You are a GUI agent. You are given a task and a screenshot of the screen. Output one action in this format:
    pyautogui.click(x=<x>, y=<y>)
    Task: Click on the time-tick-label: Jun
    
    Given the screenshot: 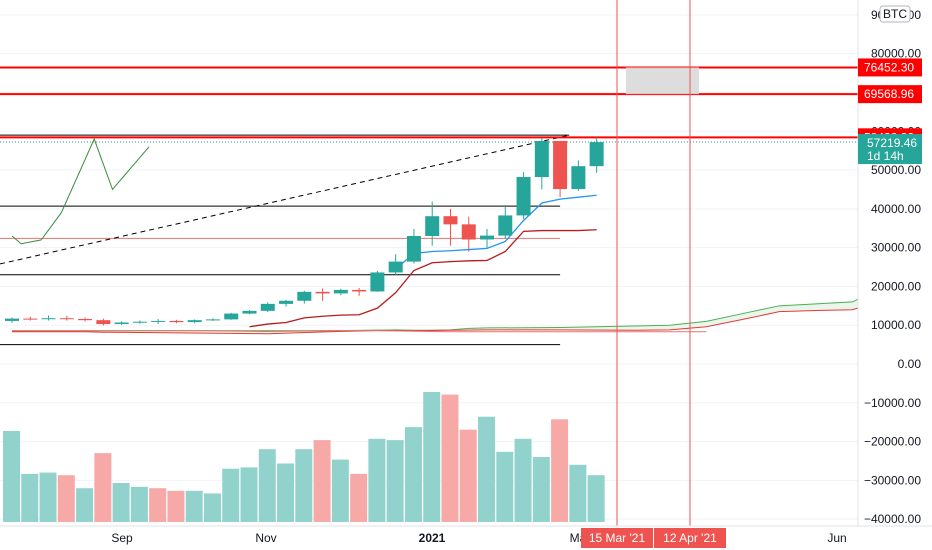 What is the action you would take?
    pyautogui.click(x=836, y=538)
    